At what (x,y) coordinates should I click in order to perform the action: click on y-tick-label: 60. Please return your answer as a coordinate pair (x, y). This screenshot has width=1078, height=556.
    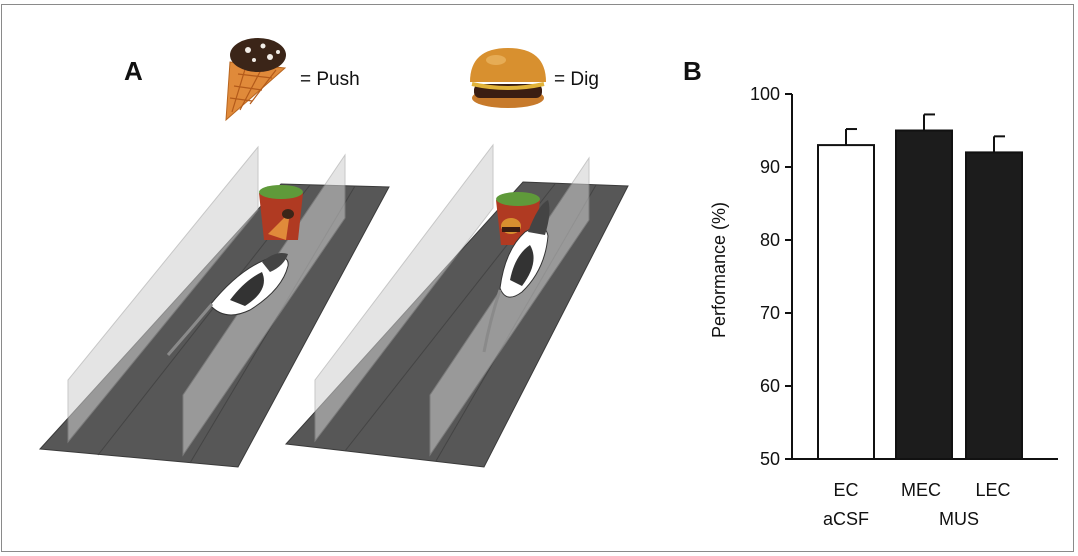
    Looking at the image, I should click on (770, 386).